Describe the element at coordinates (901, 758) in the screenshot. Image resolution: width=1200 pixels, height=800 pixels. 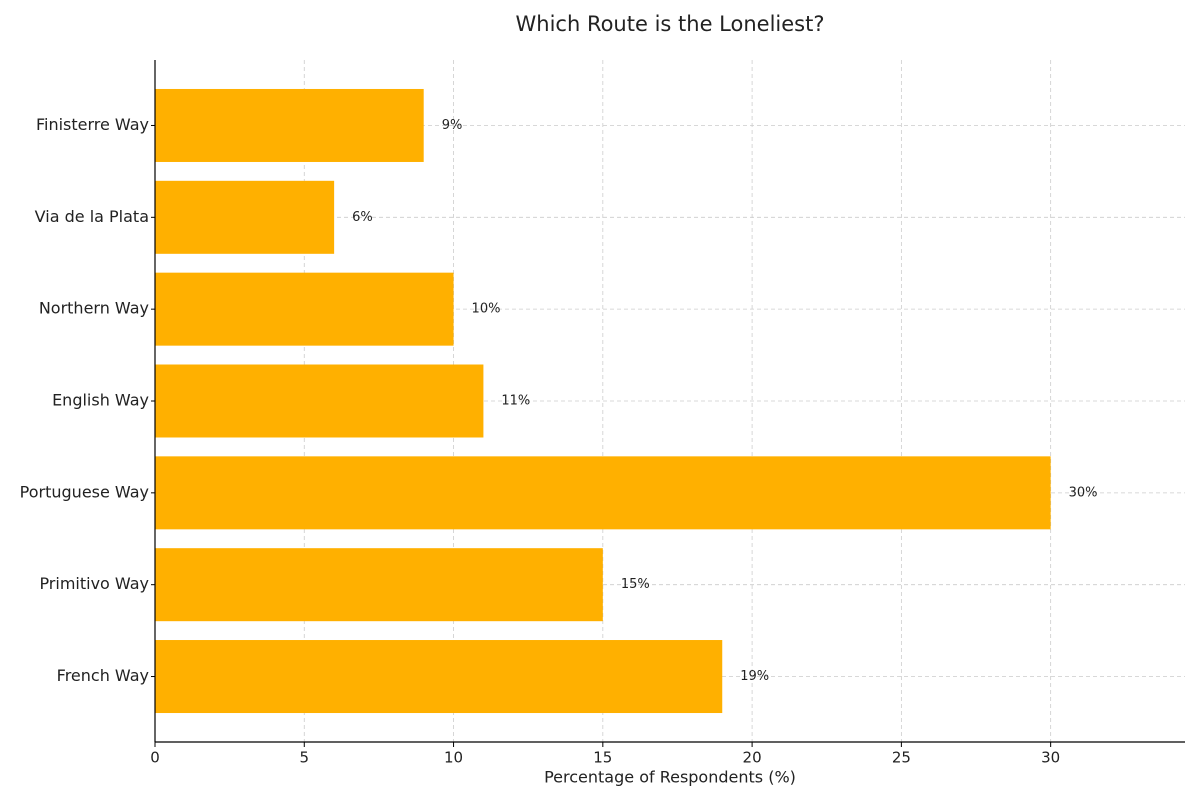
I see `x-tick-label: 25` at that location.